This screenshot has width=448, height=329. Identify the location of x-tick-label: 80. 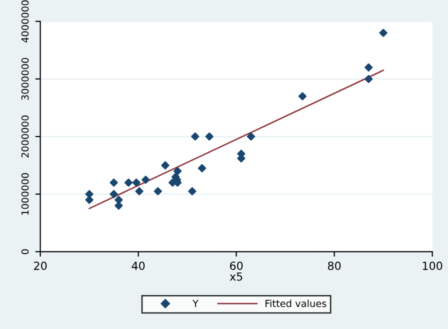
(334, 266).